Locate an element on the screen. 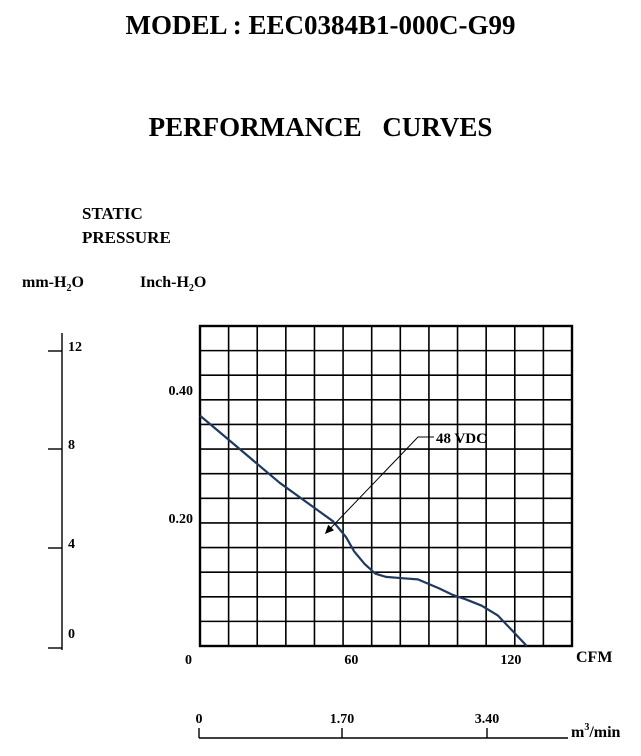  annotation-leader is located at coordinates (381, 483).